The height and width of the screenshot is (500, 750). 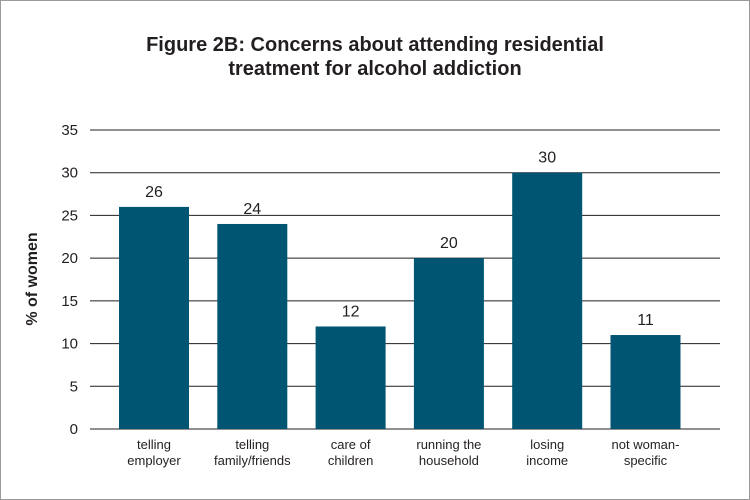 I want to click on y-tick-label: 30, so click(x=69, y=173).